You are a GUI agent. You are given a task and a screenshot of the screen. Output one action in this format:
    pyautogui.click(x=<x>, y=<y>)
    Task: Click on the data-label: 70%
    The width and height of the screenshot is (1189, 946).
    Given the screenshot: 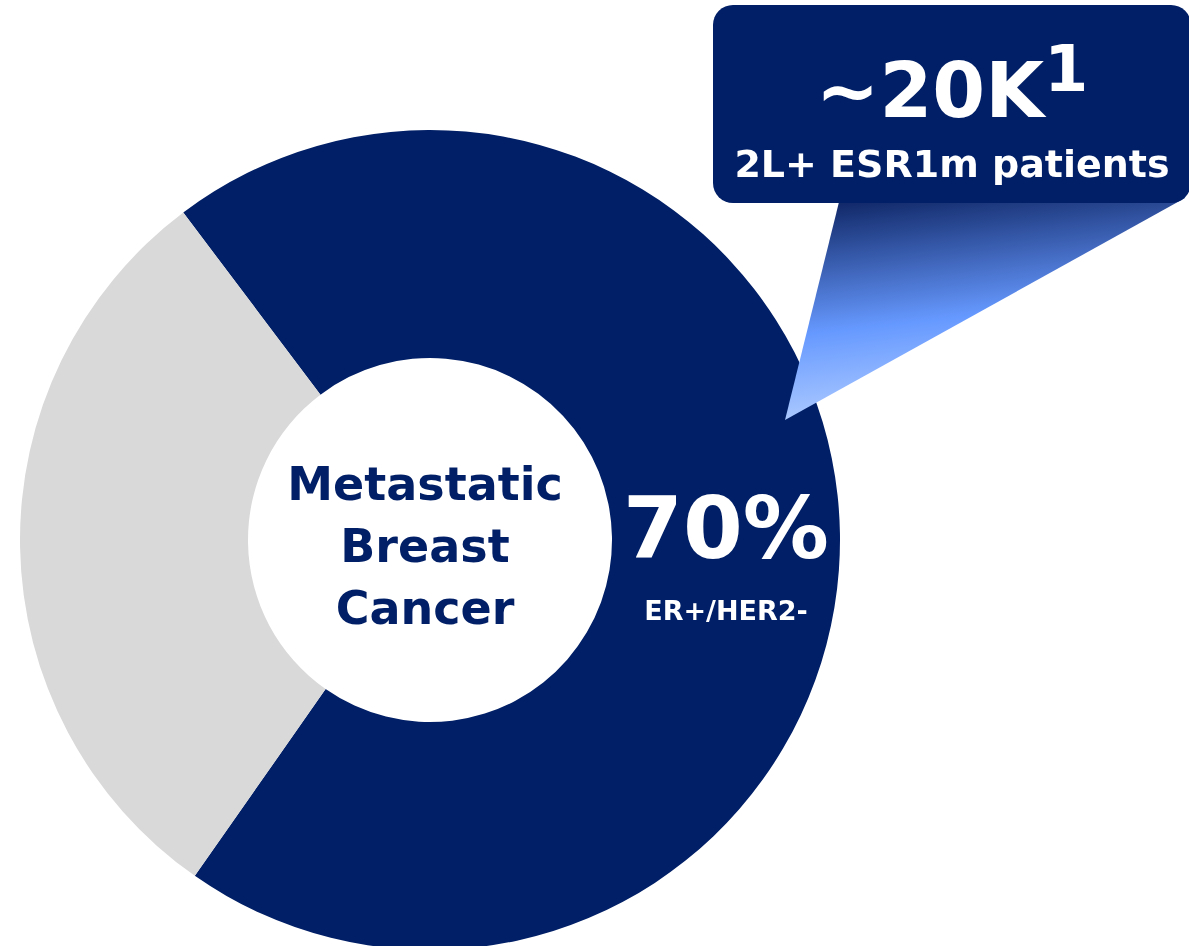 What is the action you would take?
    pyautogui.click(x=726, y=528)
    